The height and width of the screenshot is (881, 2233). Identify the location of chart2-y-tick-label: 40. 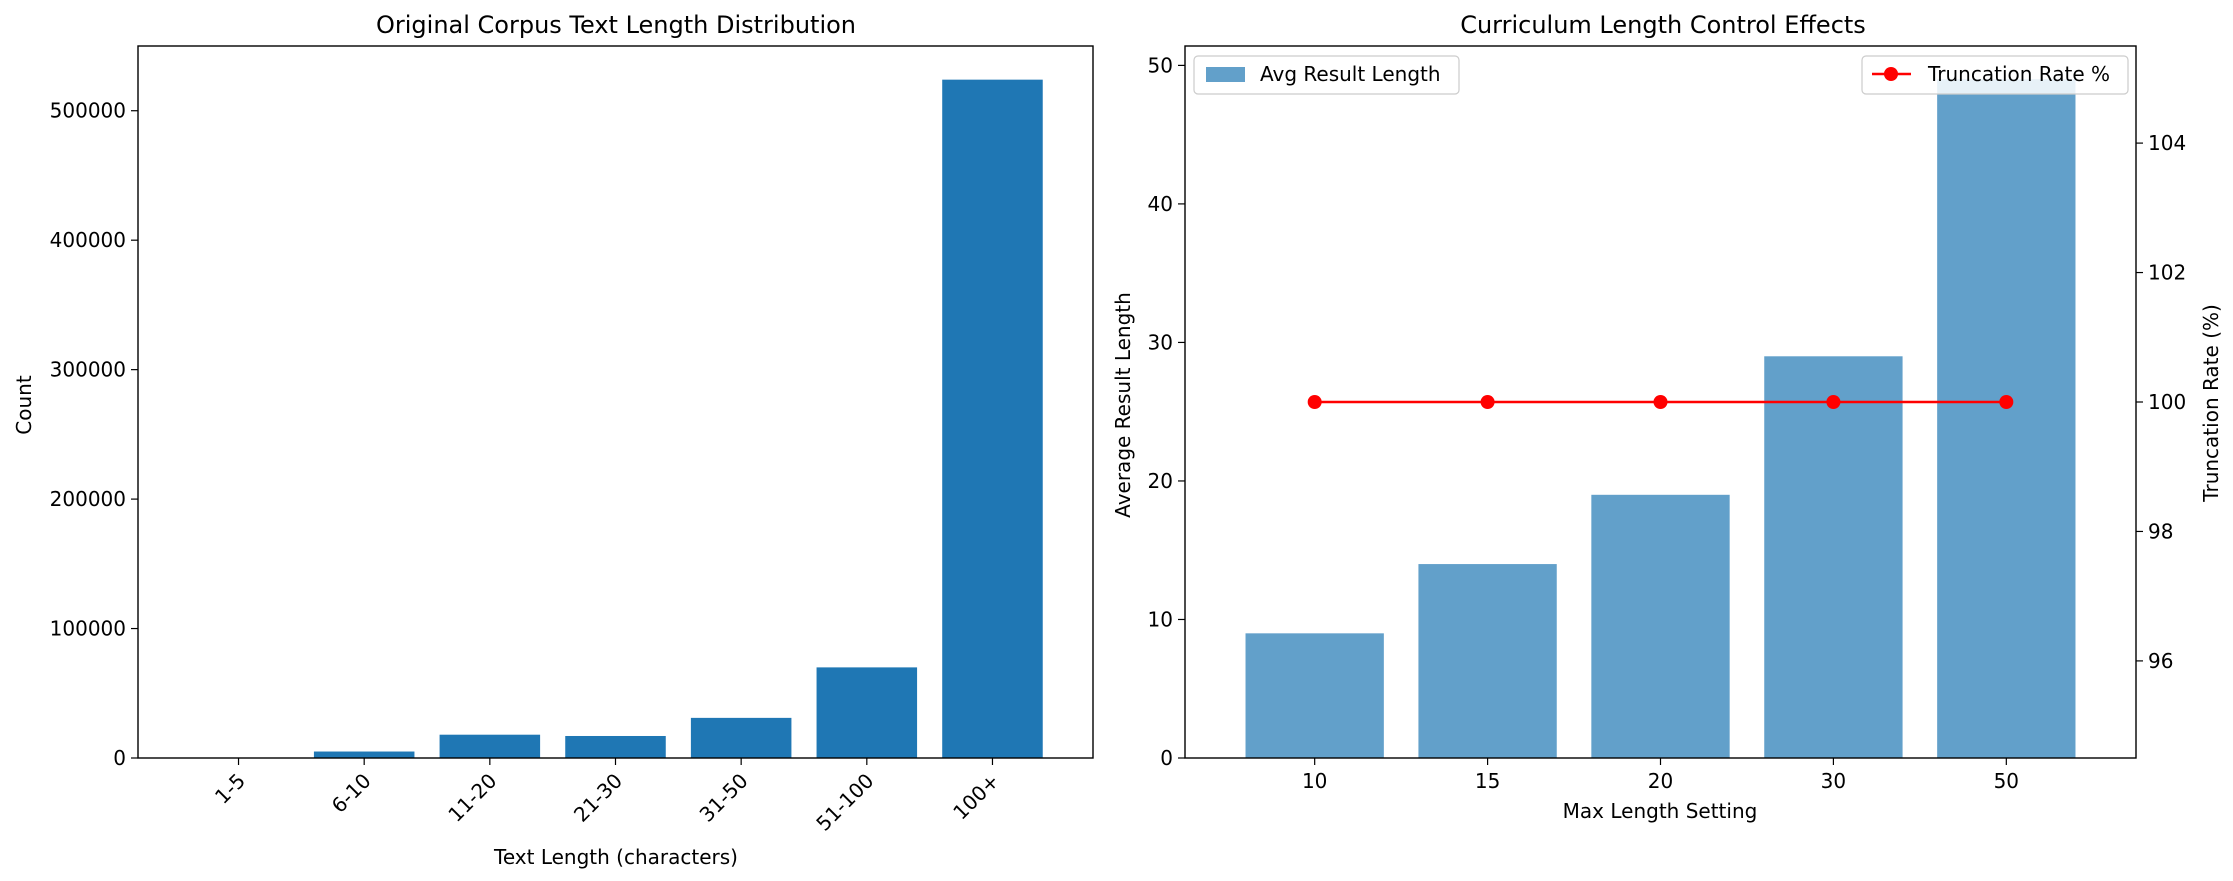
(1160, 204).